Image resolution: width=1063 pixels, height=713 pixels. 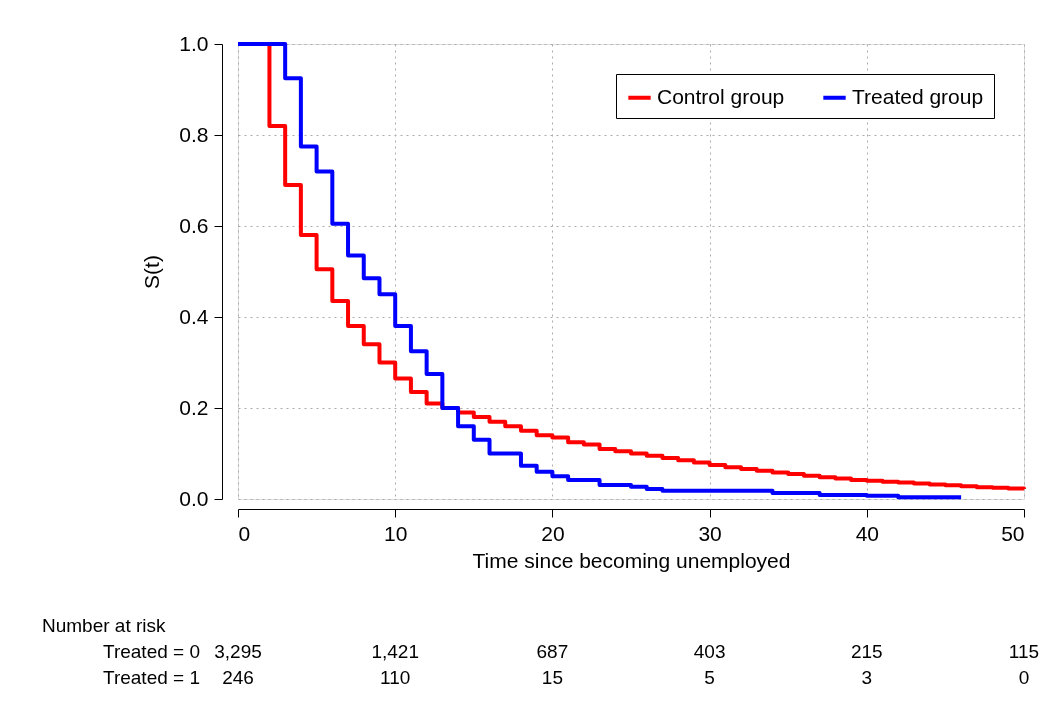 What do you see at coordinates (244, 533) in the screenshot?
I see `x-tick-label: 0` at bounding box center [244, 533].